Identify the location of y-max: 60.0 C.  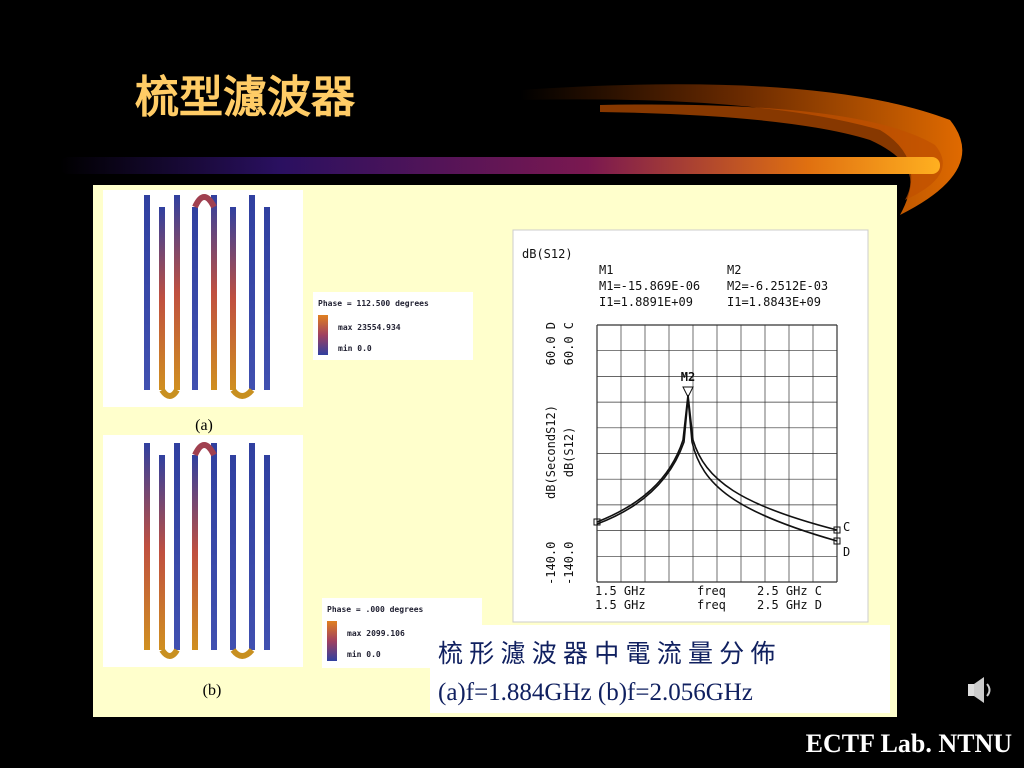
(569, 343).